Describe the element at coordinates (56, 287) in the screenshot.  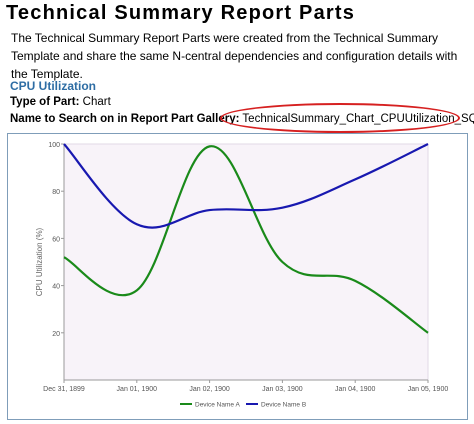
I see `y-tick-label: 40` at that location.